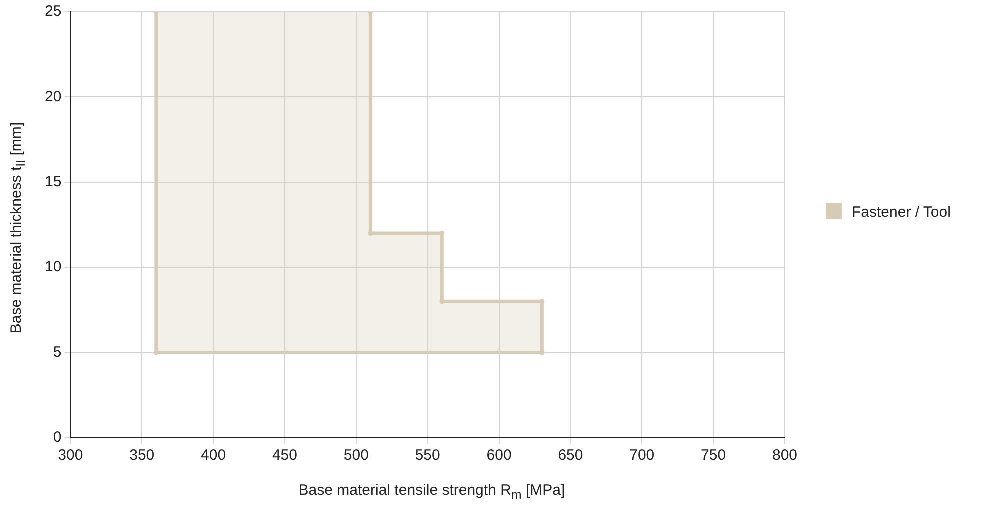 The width and height of the screenshot is (981, 506). What do you see at coordinates (53, 11) in the screenshot?
I see `y-tick-label: 25` at bounding box center [53, 11].